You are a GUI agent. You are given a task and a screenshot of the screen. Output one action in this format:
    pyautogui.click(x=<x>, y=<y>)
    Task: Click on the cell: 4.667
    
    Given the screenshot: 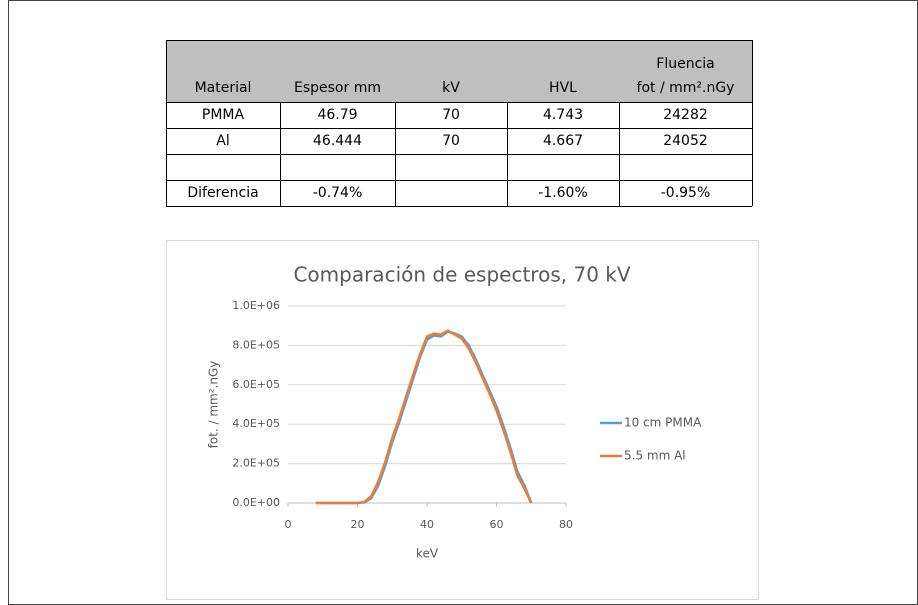 What is the action you would take?
    pyautogui.click(x=563, y=141)
    